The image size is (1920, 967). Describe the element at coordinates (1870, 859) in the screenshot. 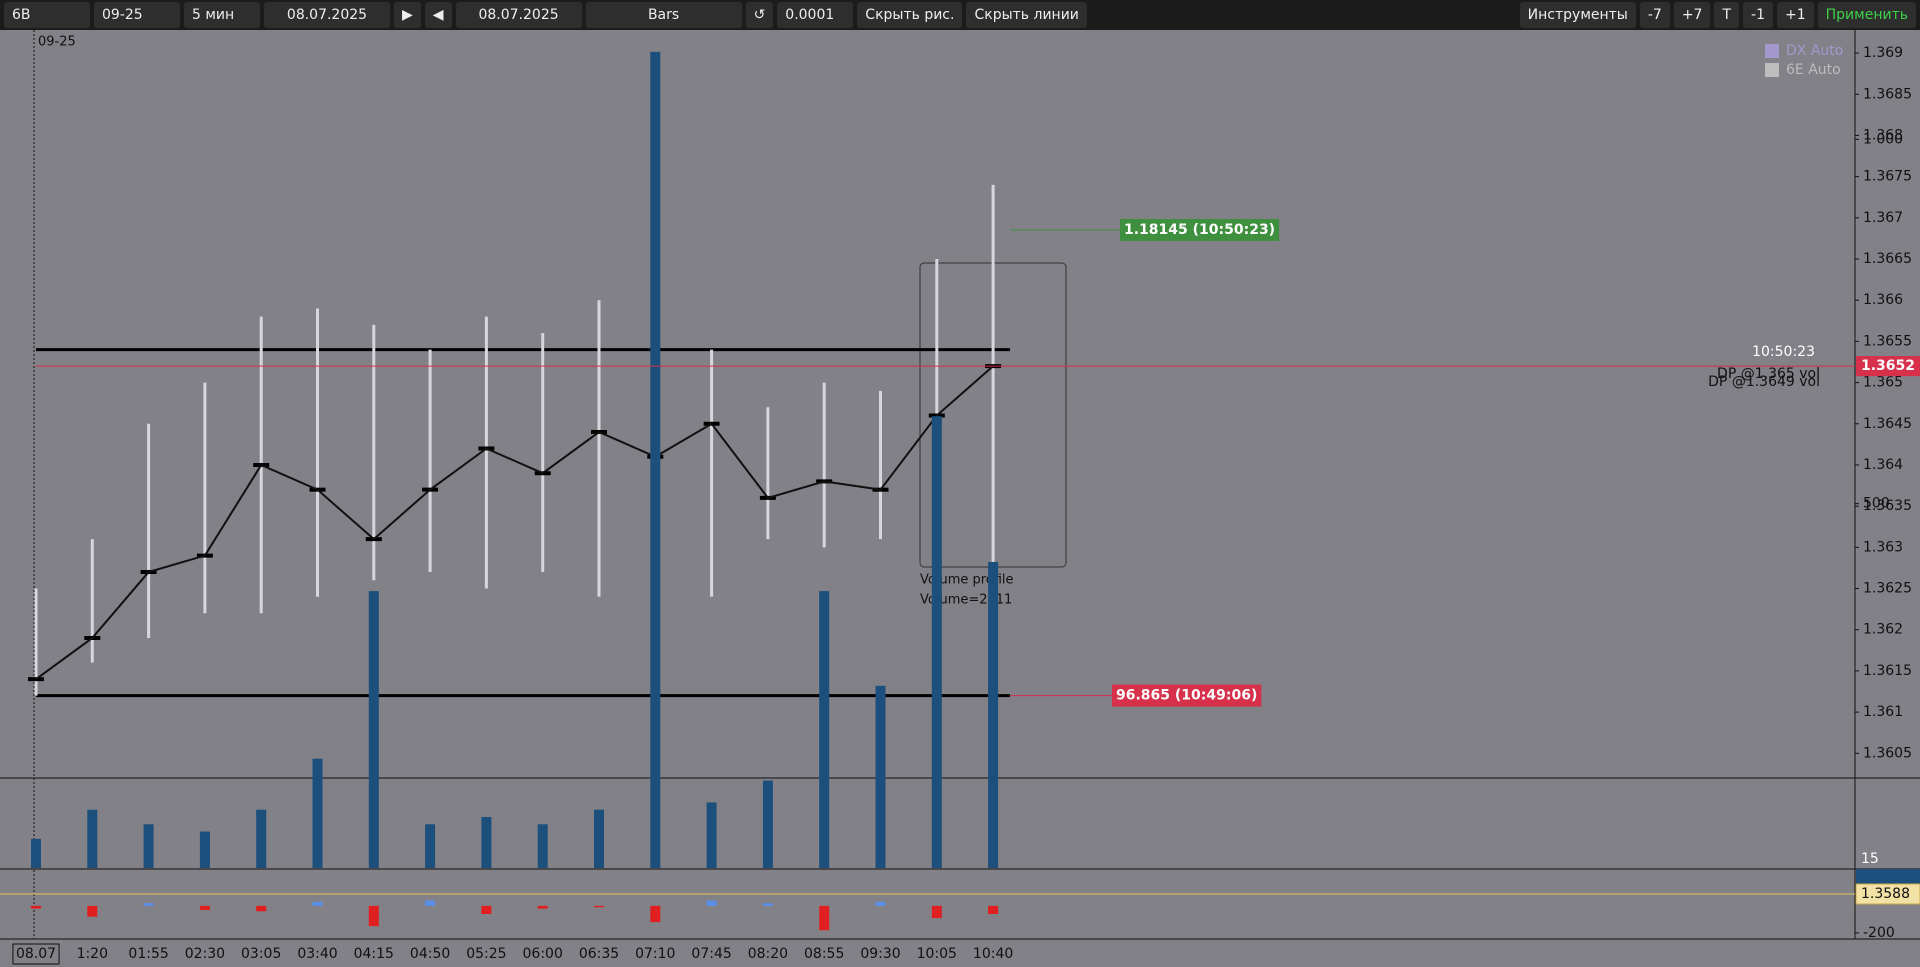

I see `volume-label: 15` at that location.